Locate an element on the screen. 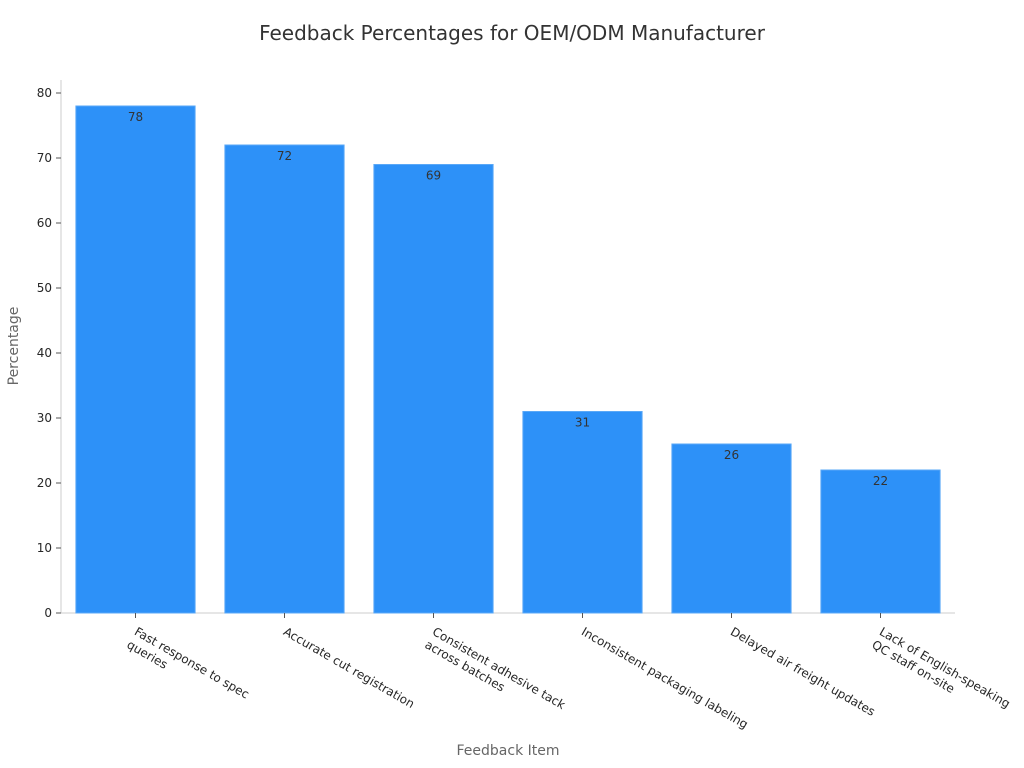 The image size is (1024, 768). x-tick-label: Fast response to specqueries is located at coordinates (188, 669).